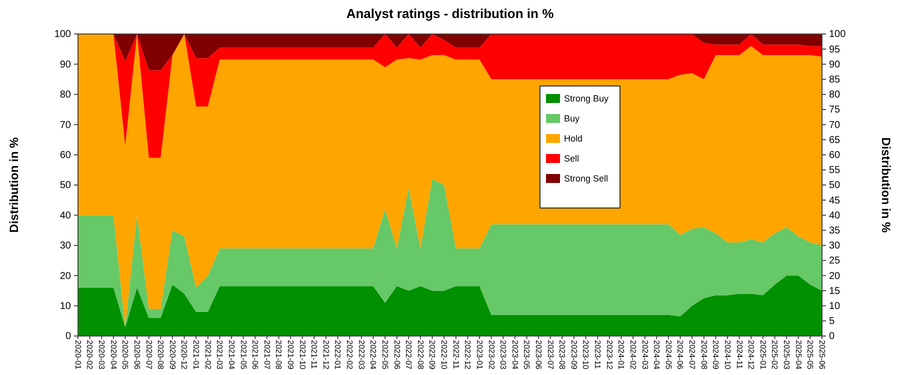  Describe the element at coordinates (279, 355) in the screenshot. I see `x-tick-label: 2021-08` at that location.